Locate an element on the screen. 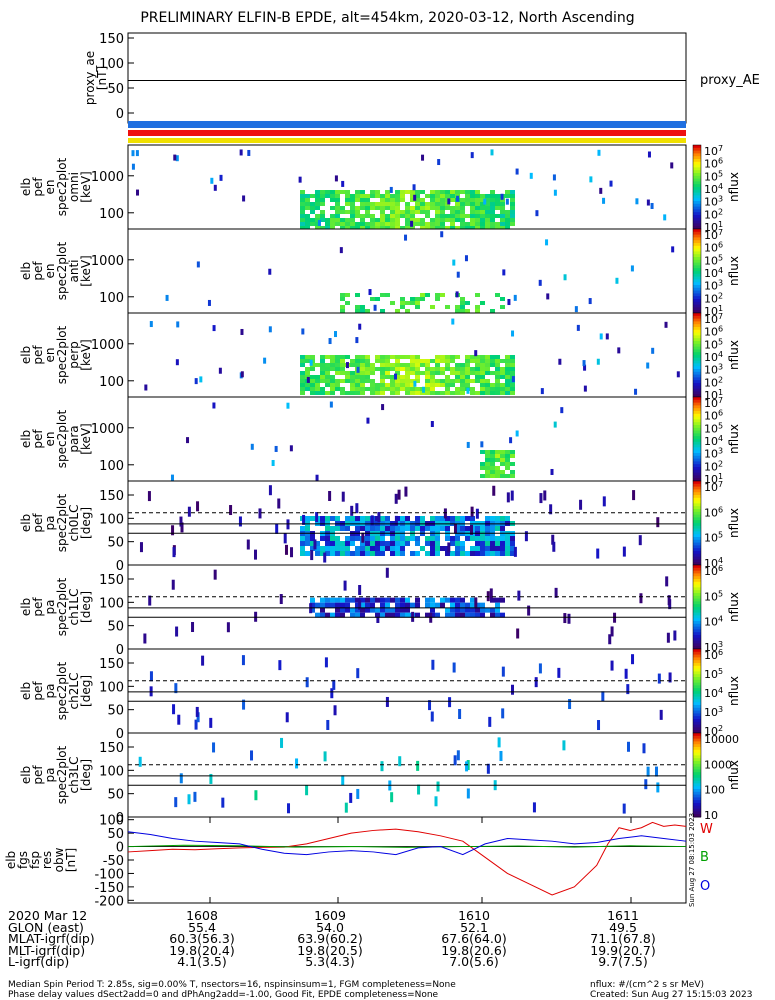 The height and width of the screenshot is (1000, 775). ylabel-line: fsp is located at coordinates (35, 860).